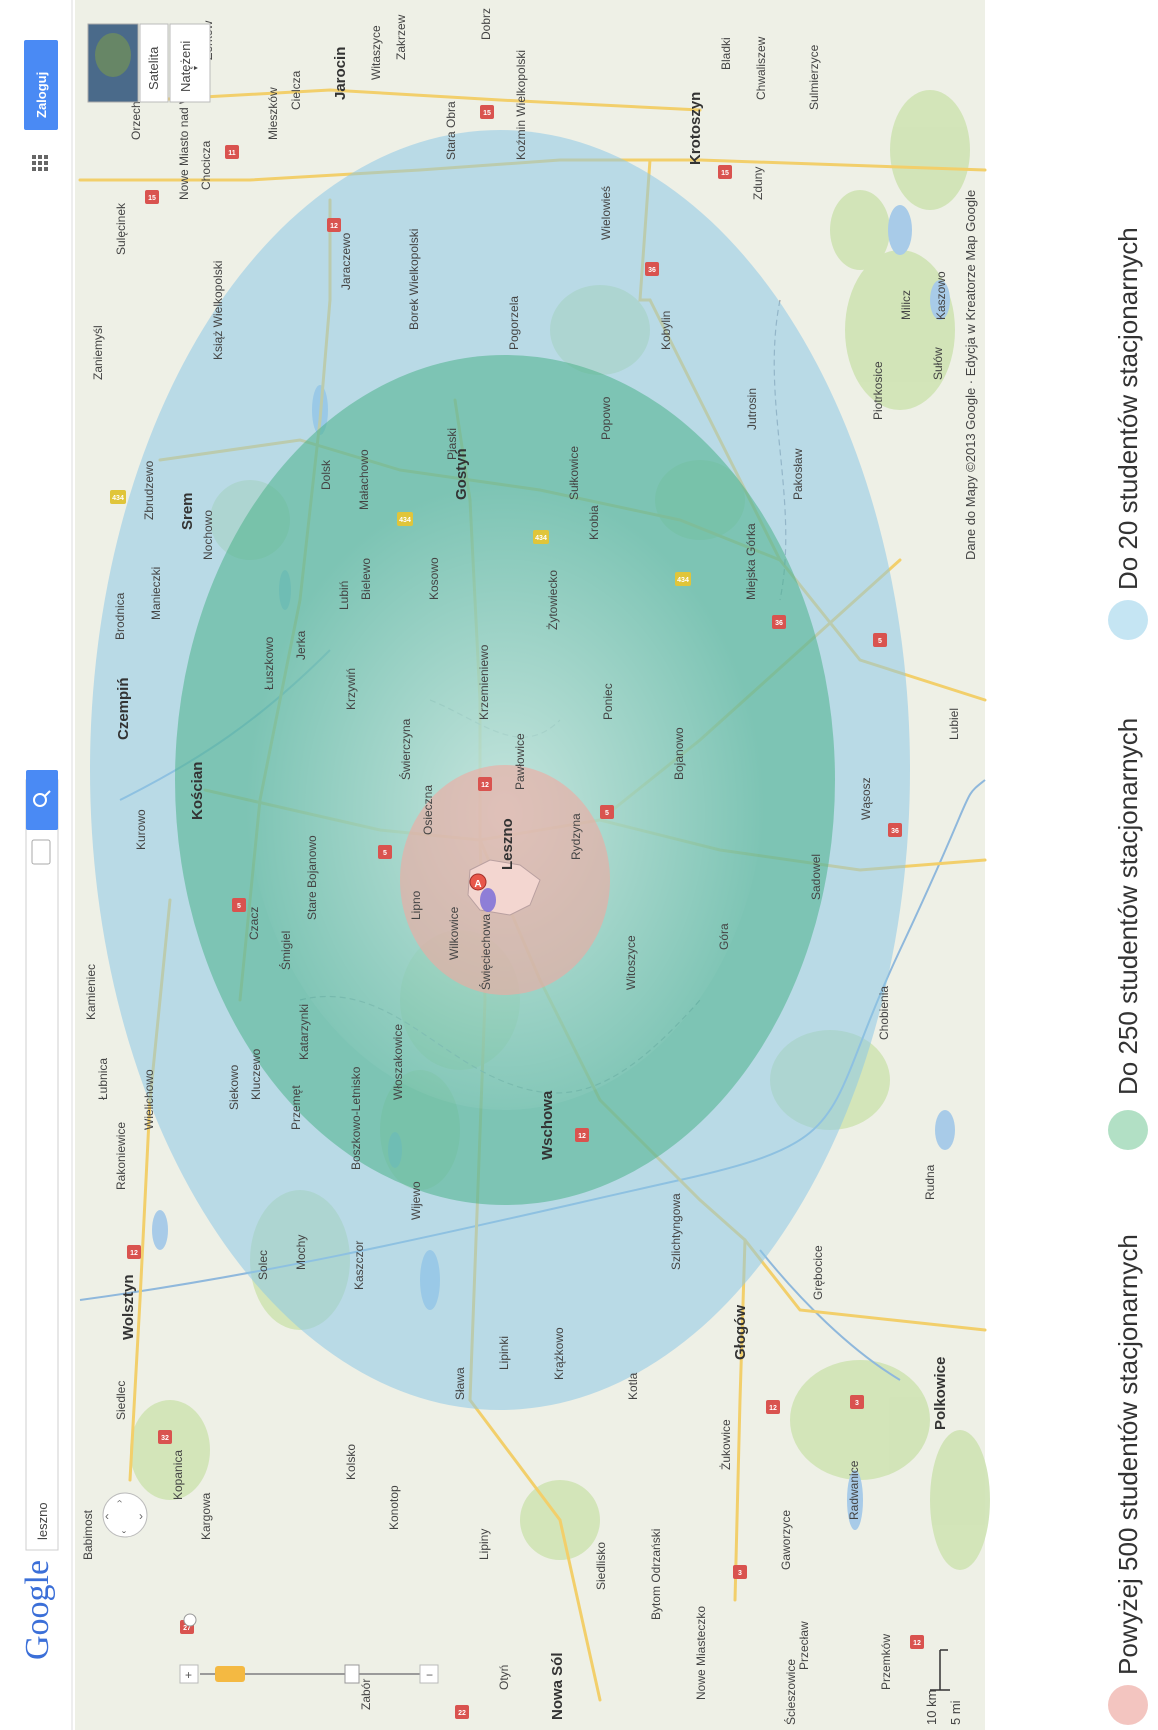 The width and height of the screenshot is (1158, 1730). Describe the element at coordinates (416, 905) in the screenshot. I see `place-label: Lipno` at that location.